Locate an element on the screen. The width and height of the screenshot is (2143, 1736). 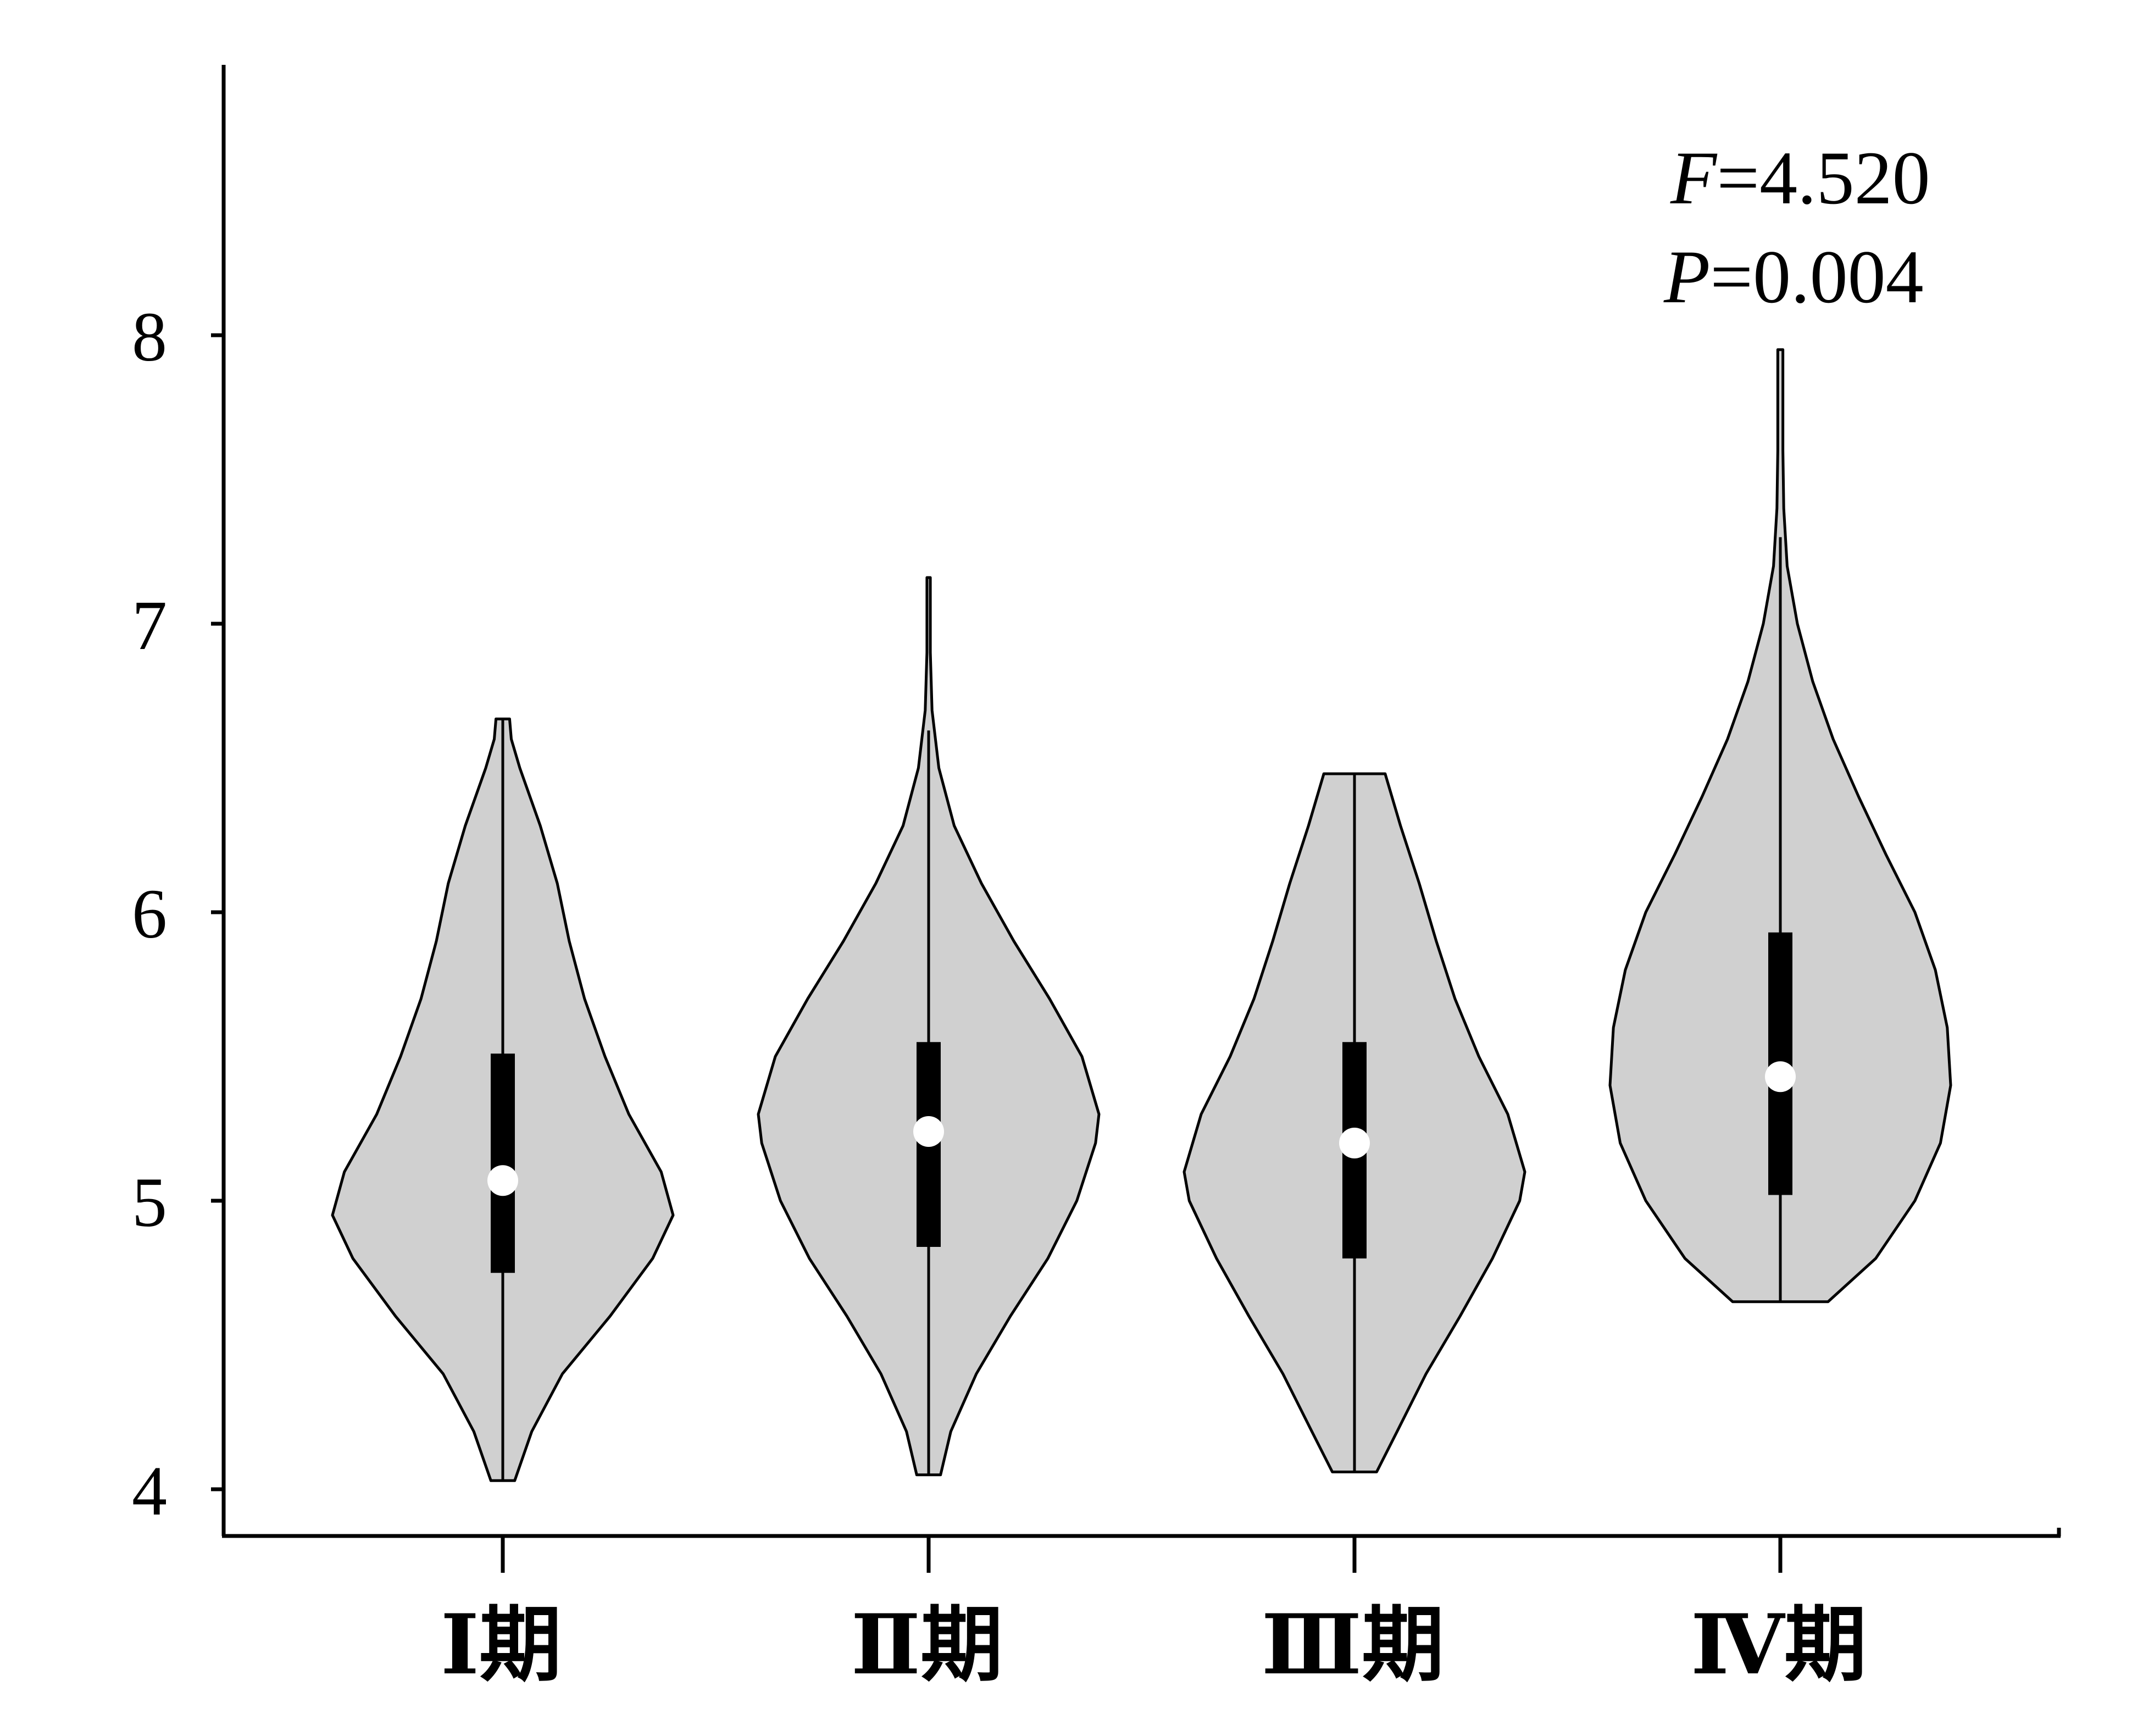
violin-iqr-box is located at coordinates (503, 1163).